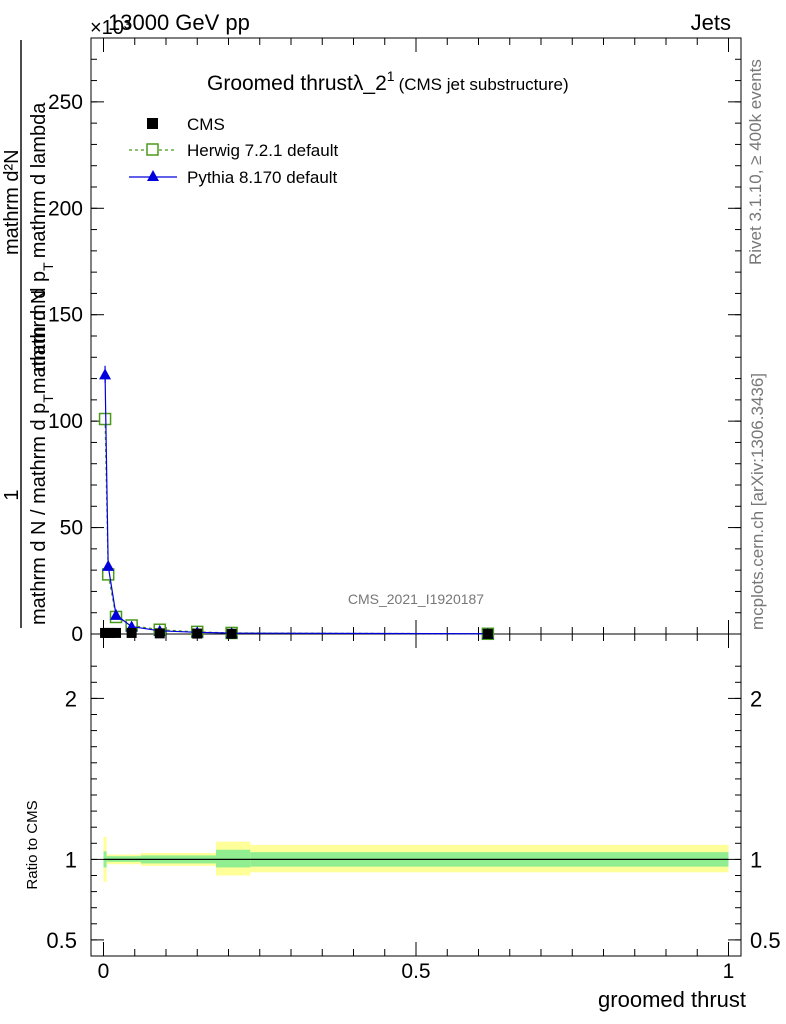  I want to click on main-ytick-label-4: 200, so click(65, 208).